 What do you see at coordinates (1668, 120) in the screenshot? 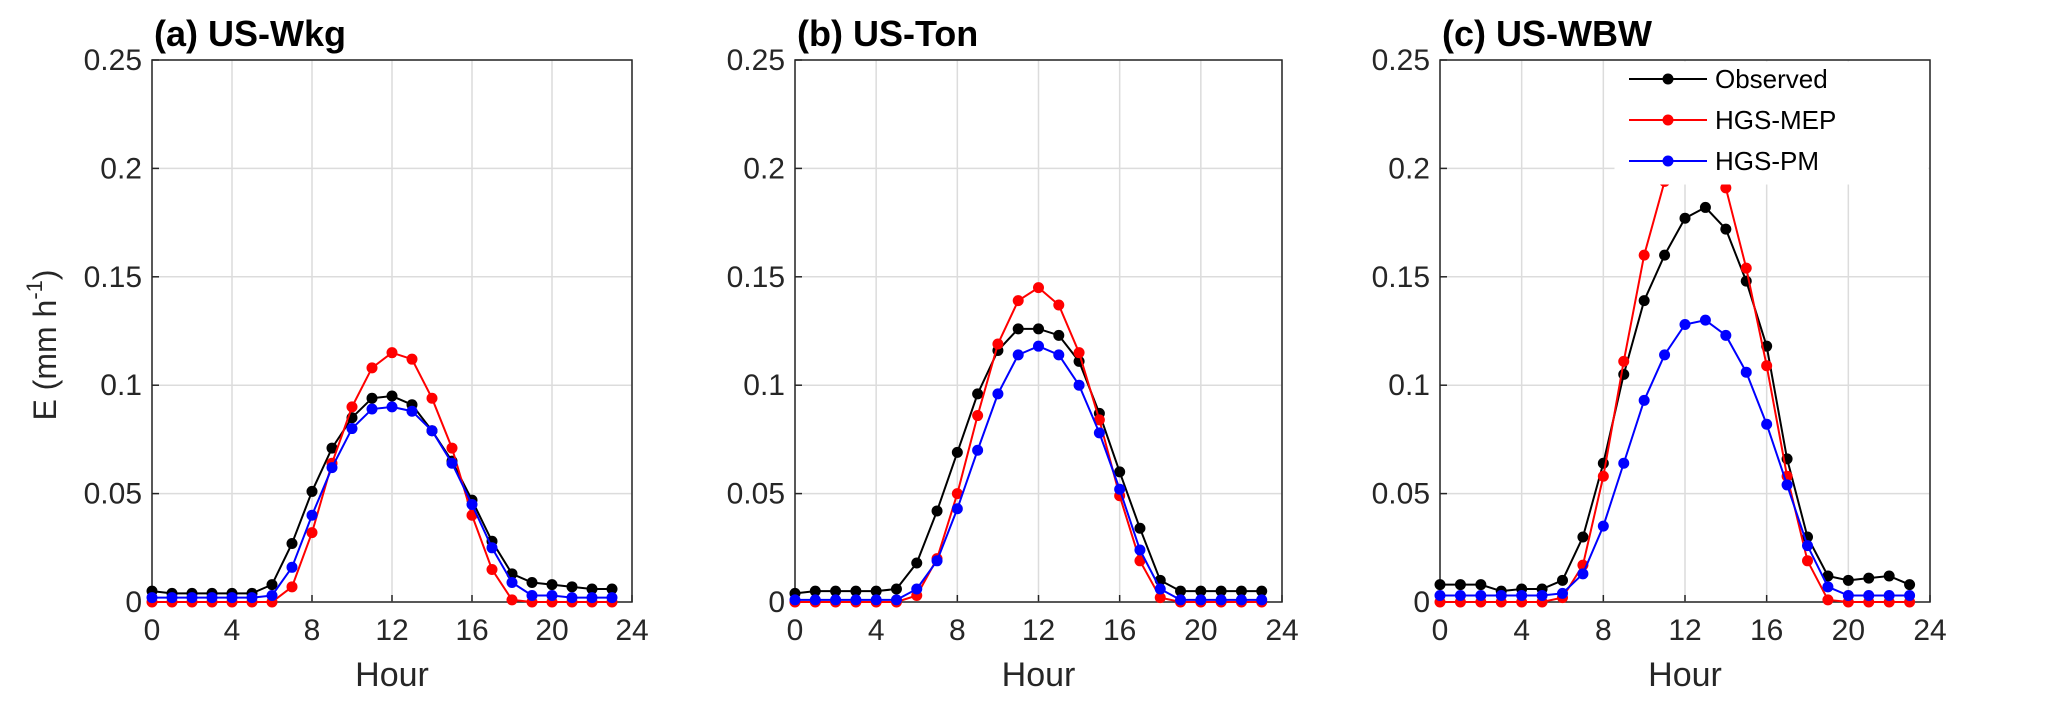
I see `legend-marker` at bounding box center [1668, 120].